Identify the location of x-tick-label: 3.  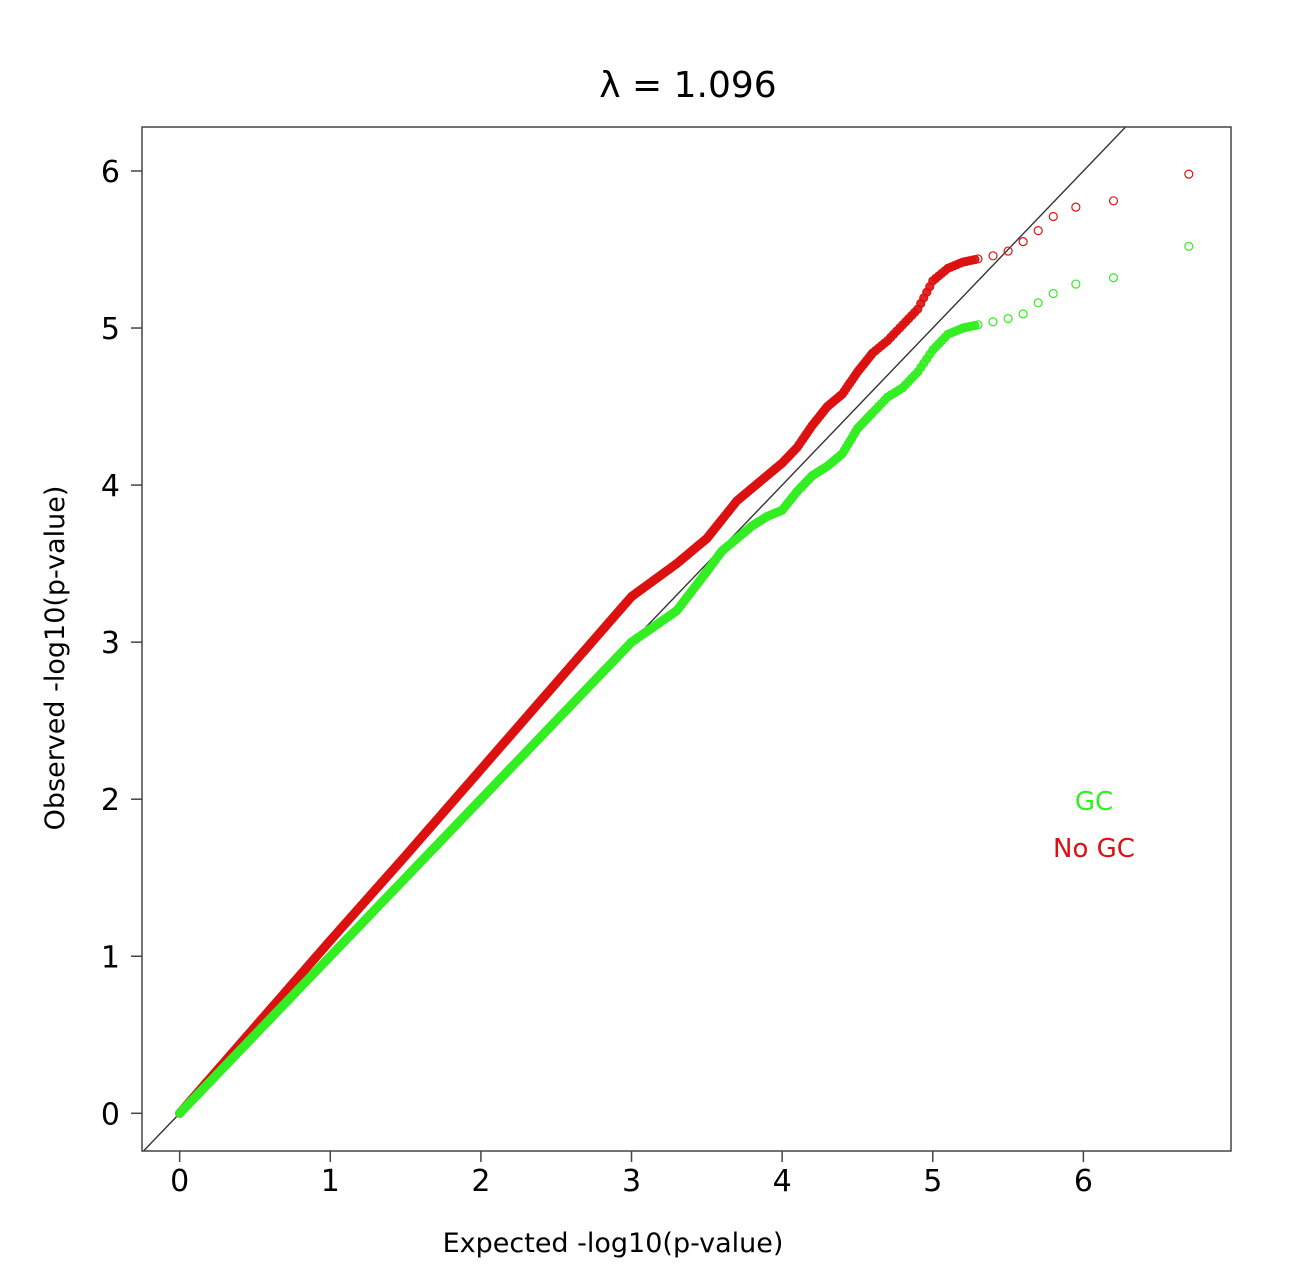
(631, 1181).